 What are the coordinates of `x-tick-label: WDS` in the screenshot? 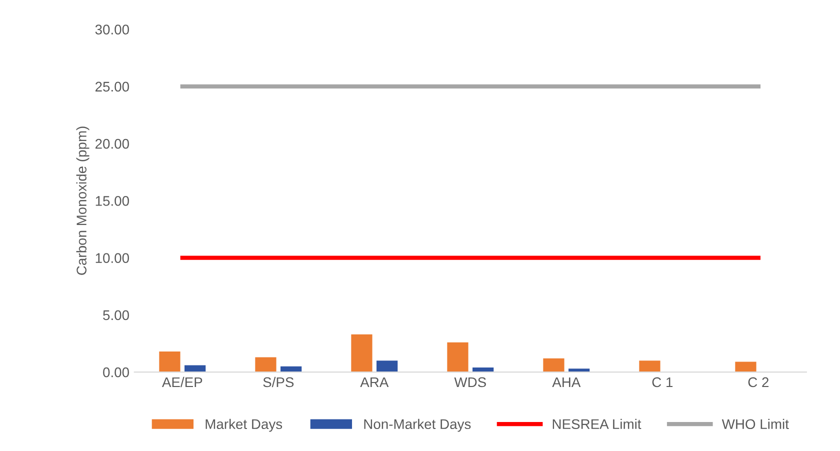 It's located at (470, 382).